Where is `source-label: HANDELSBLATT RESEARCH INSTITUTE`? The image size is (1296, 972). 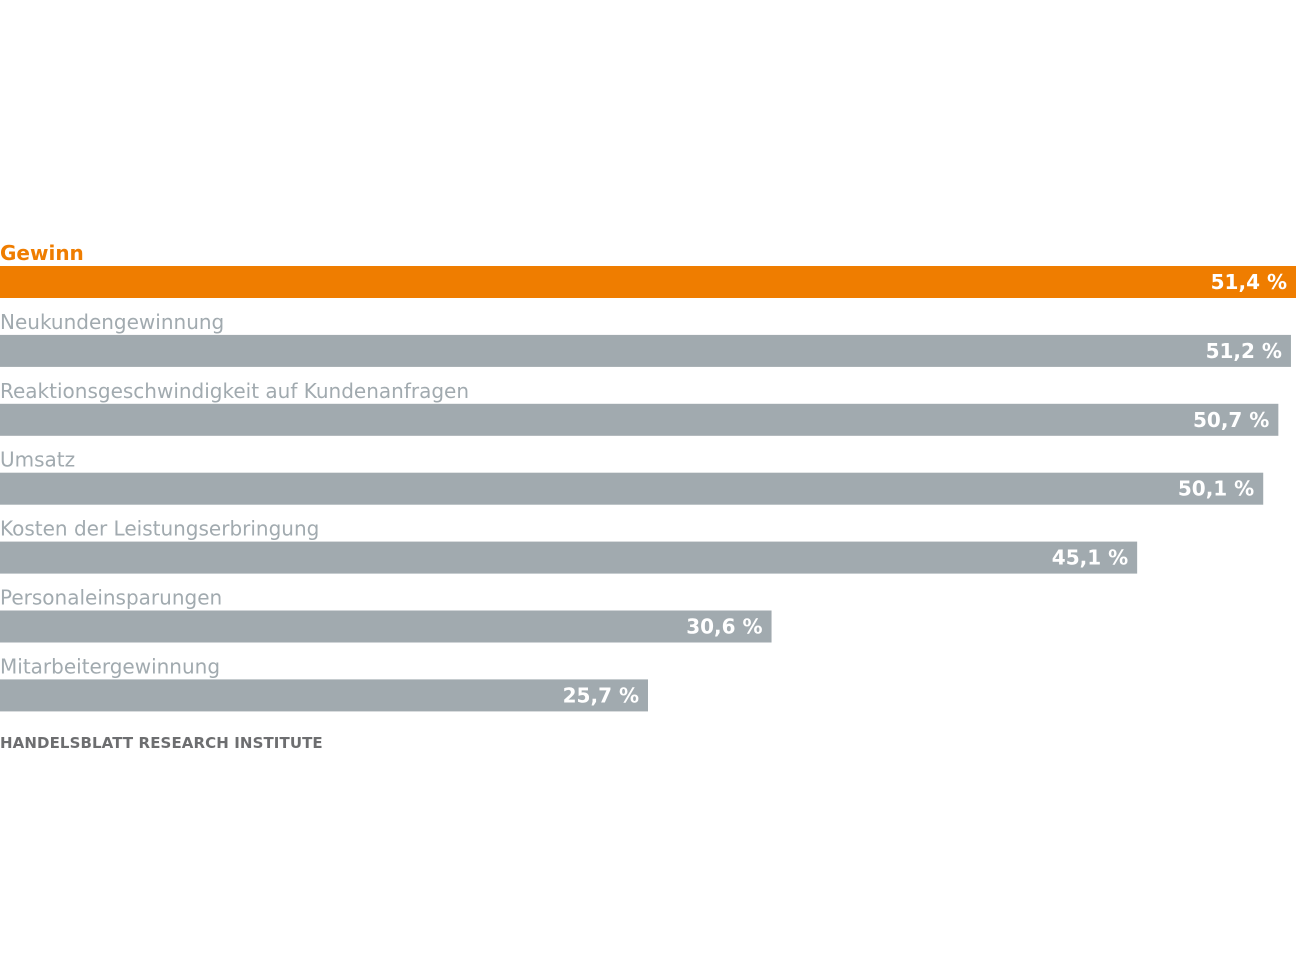 source-label: HANDELSBLATT RESEARCH INSTITUTE is located at coordinates (161, 743).